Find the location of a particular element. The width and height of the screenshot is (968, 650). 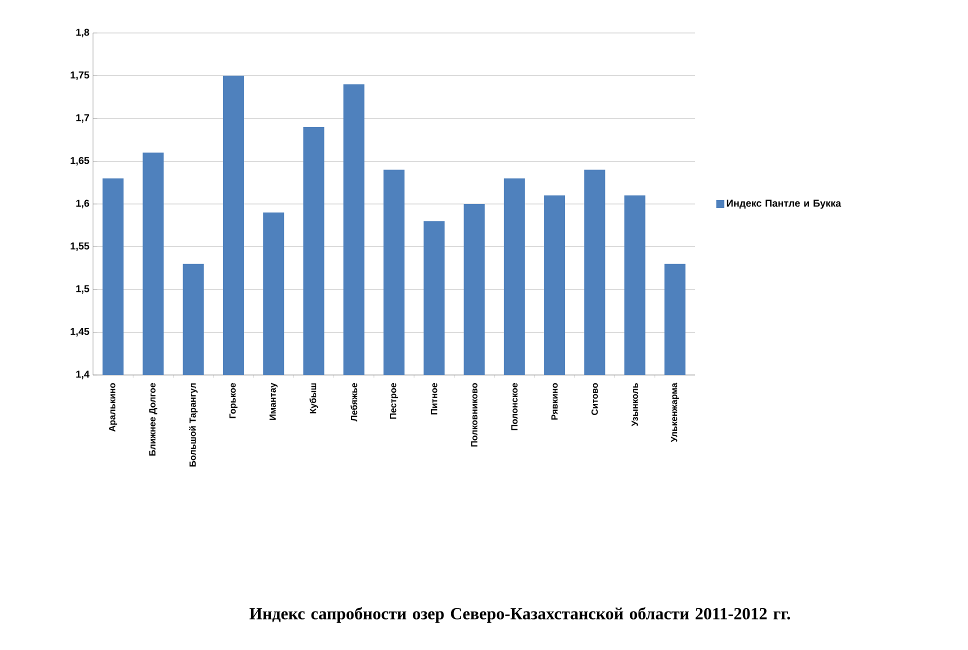

x-tick-label: Лебяжье is located at coordinates (354, 402).